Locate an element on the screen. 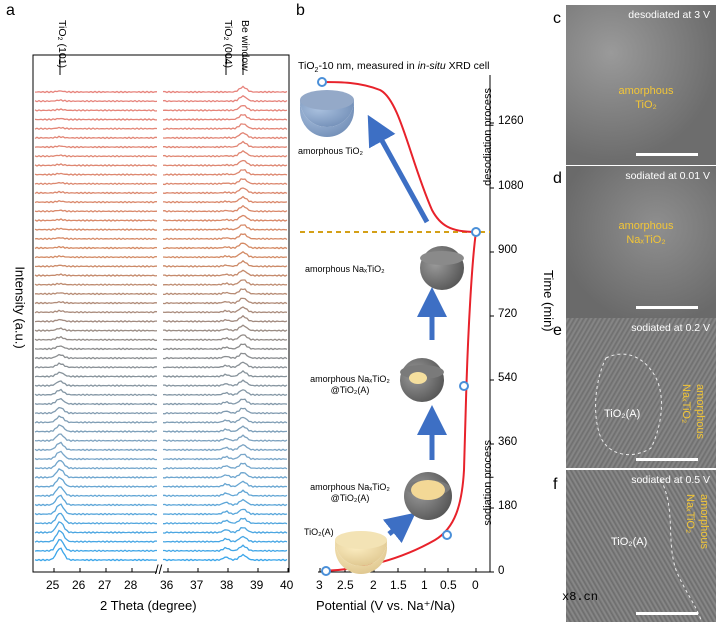 Image resolution: width=720 pixels, height=626 pixels. panel-b-xtick-labels: 3 2.5 2 1.5 1 0.5 0 is located at coordinates (250, 586).